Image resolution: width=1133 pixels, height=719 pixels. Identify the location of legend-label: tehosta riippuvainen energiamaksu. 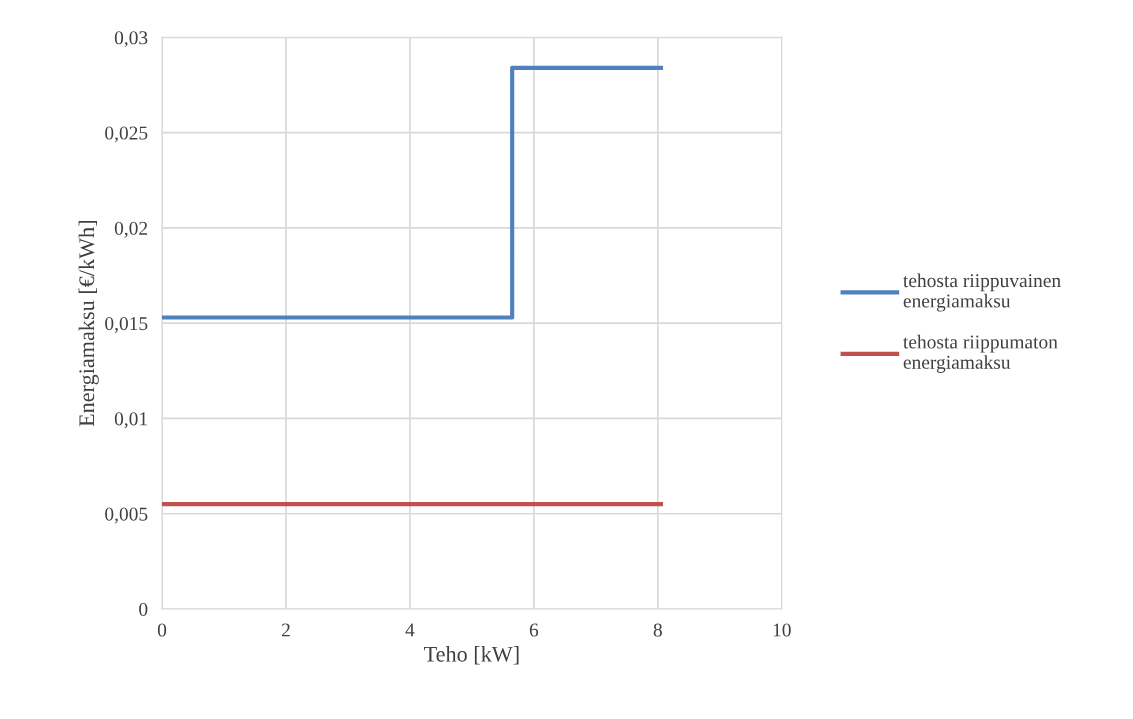
(982, 292).